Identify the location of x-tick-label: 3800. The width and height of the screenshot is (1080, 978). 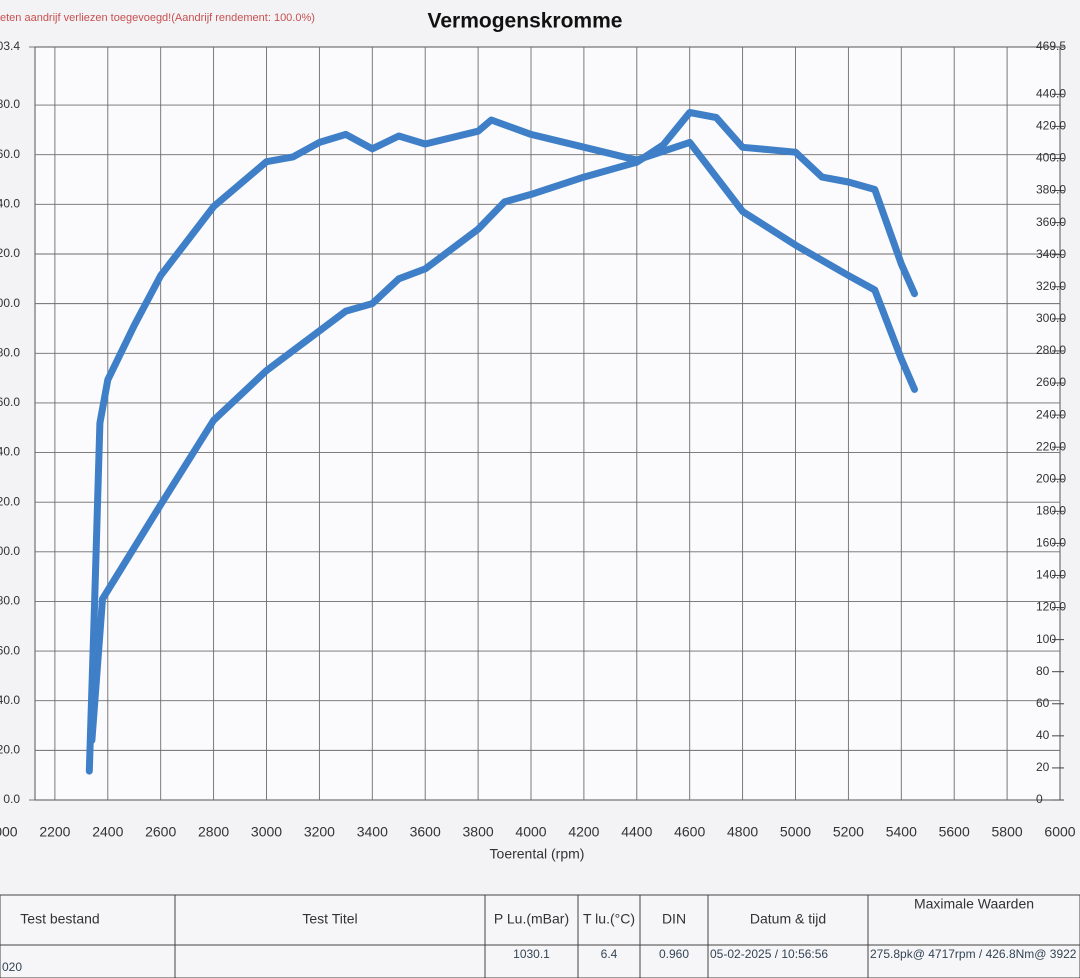
(478, 832).